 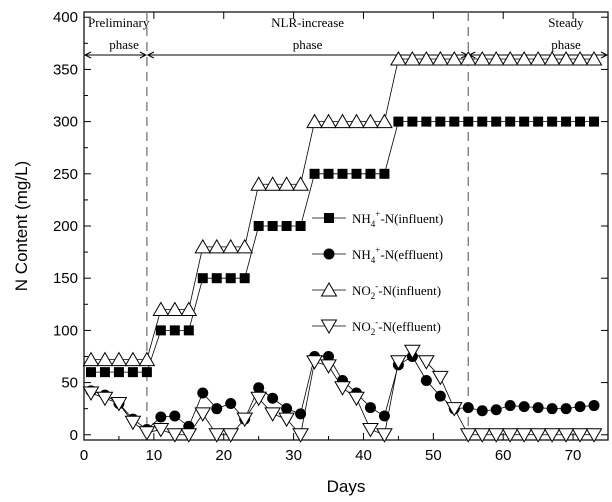 What do you see at coordinates (329, 218) in the screenshot?
I see `legend-marker-square` at bounding box center [329, 218].